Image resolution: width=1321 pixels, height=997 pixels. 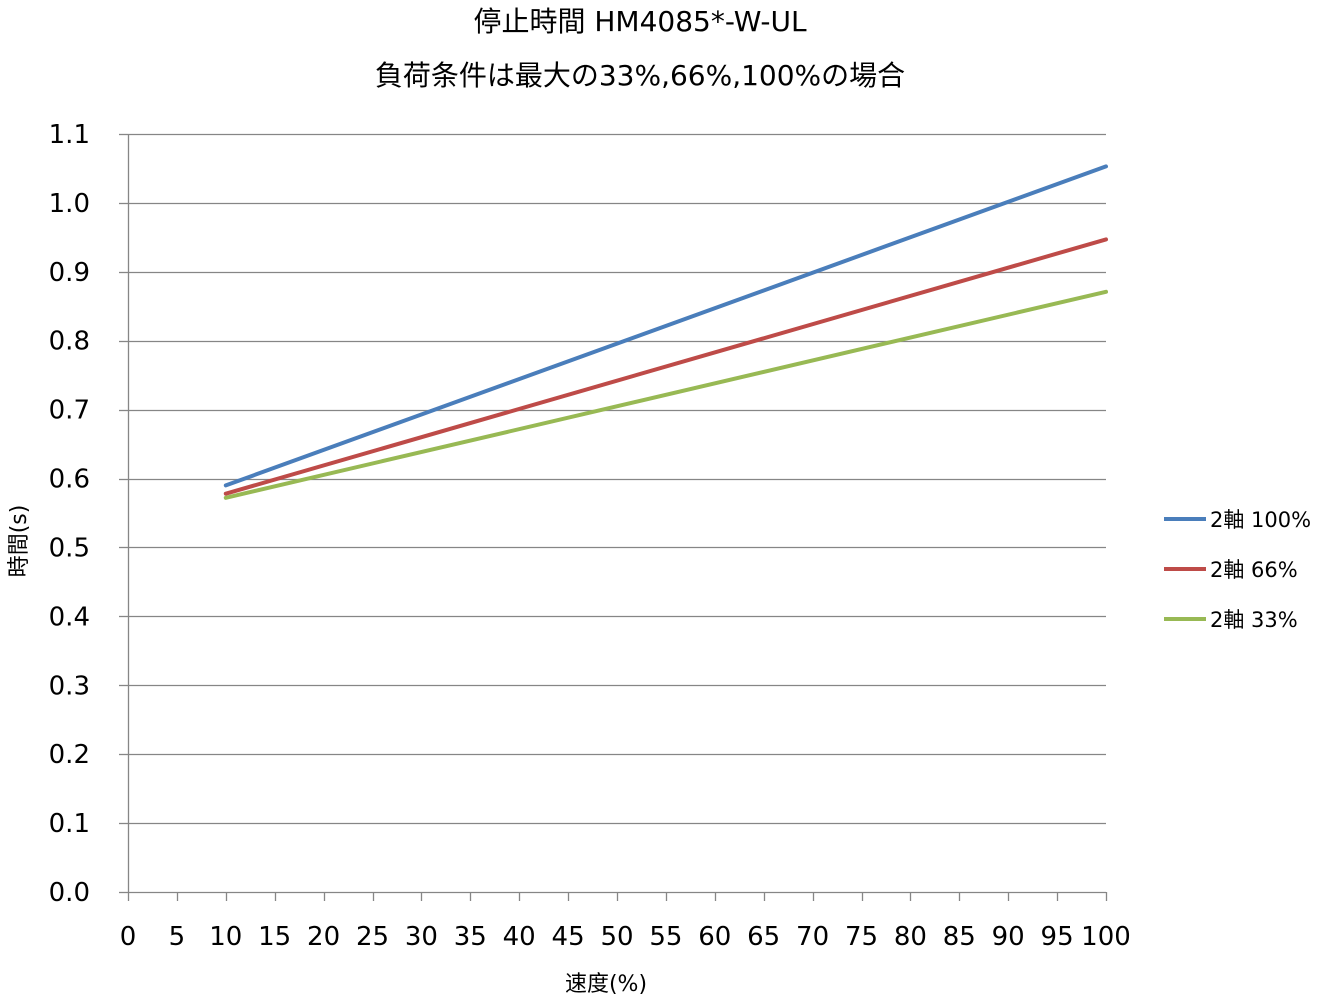 What do you see at coordinates (323, 937) in the screenshot?
I see `x-tick-label: 20` at bounding box center [323, 937].